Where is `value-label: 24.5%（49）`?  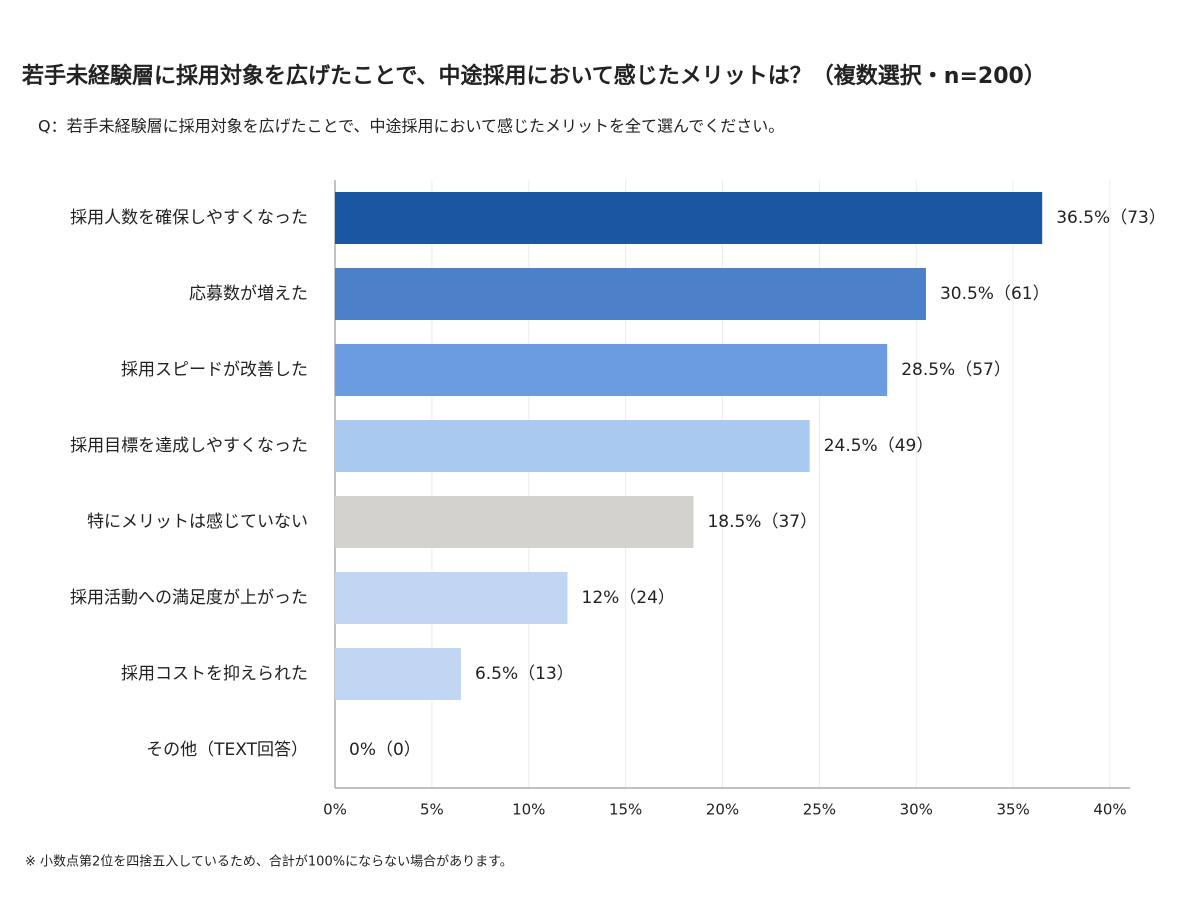
value-label: 24.5%（49） is located at coordinates (879, 446).